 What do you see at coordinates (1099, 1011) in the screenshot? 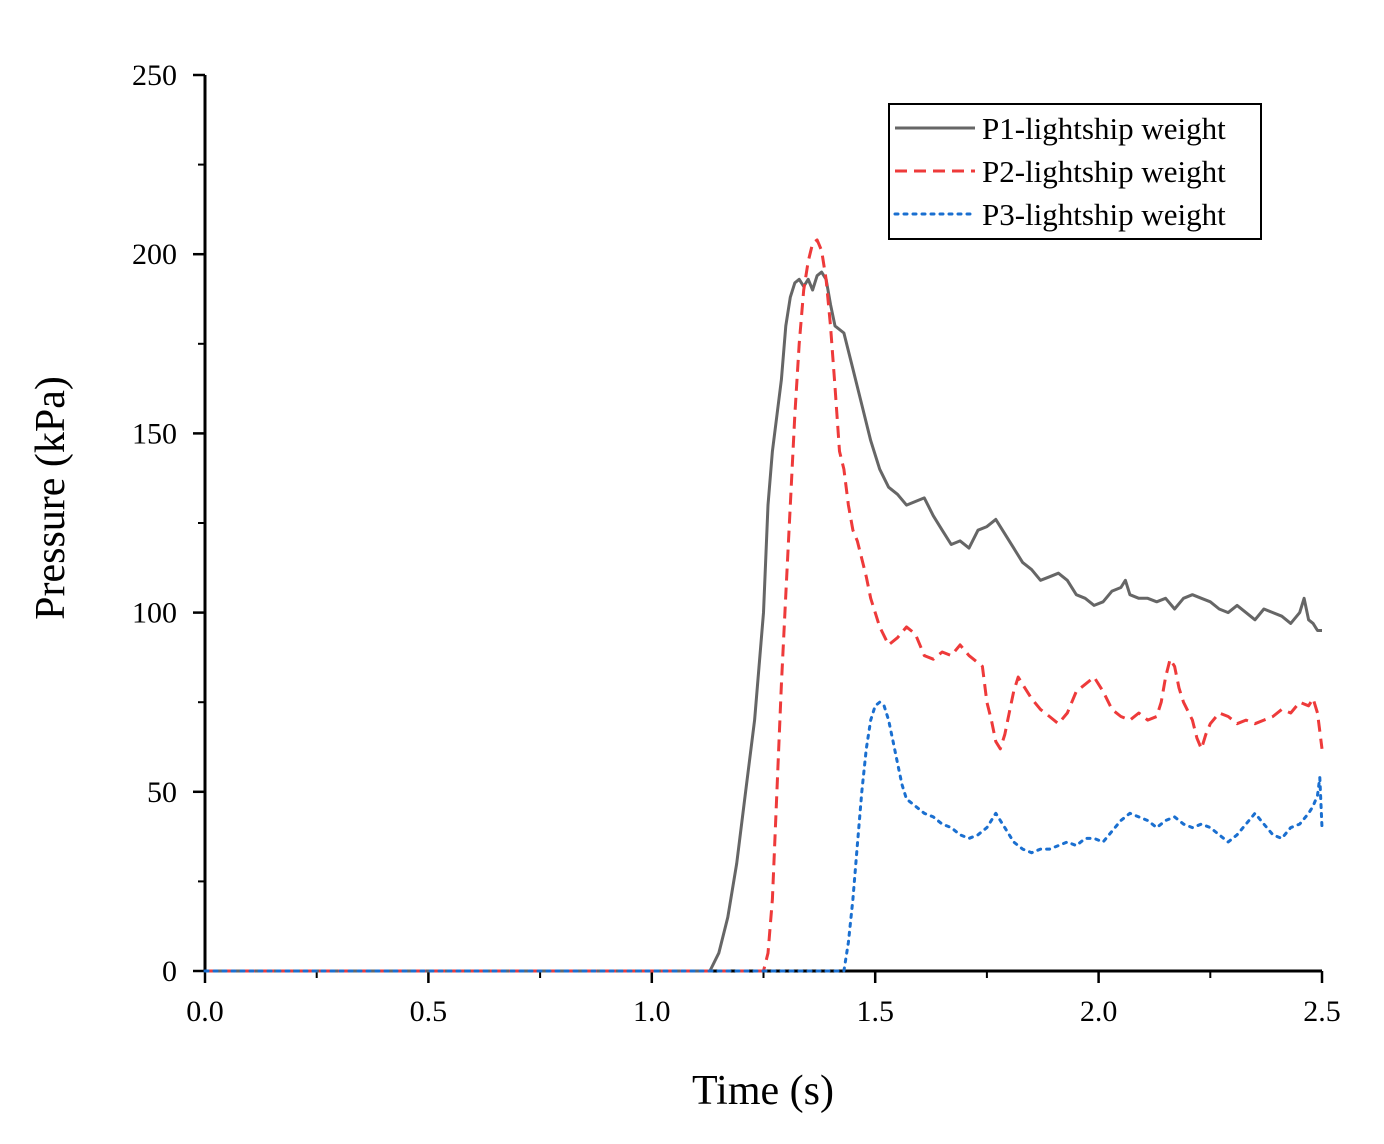
I see `x-tick-label: 2.0` at bounding box center [1099, 1011].